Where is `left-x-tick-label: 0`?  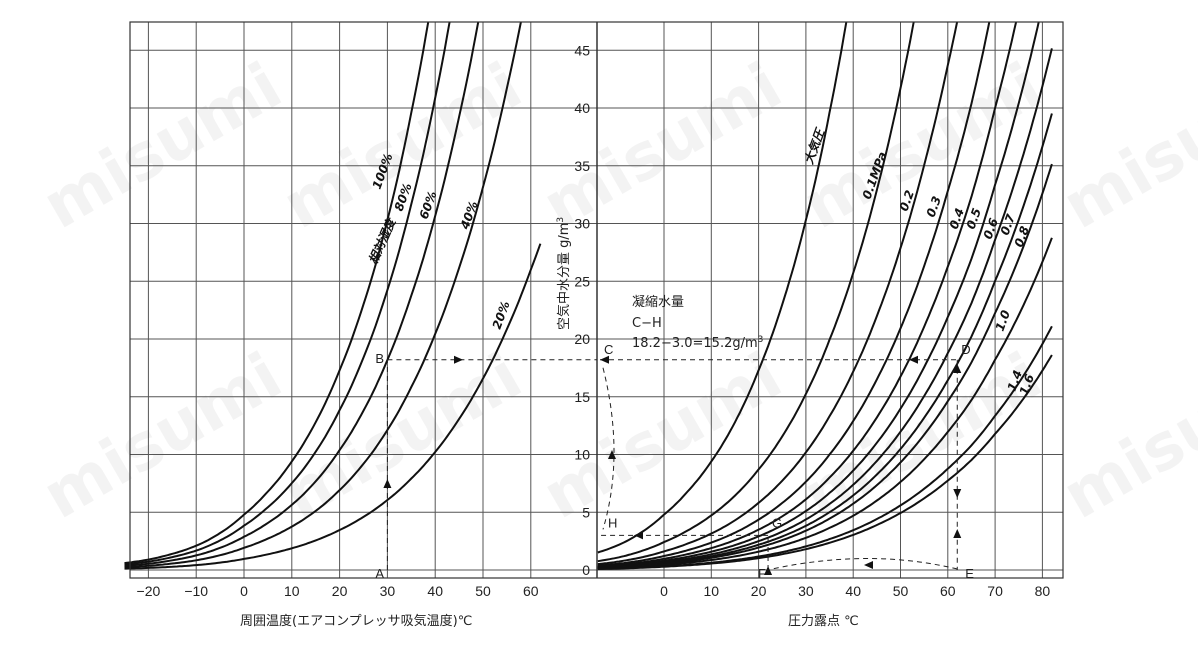 left-x-tick-label: 0 is located at coordinates (244, 591).